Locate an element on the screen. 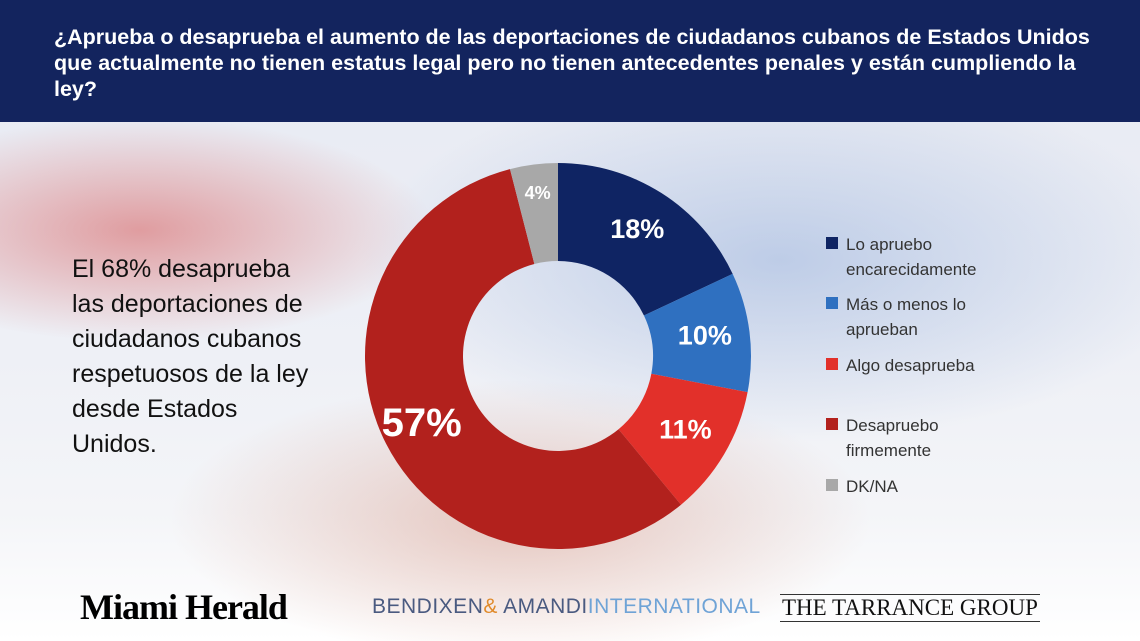 This screenshot has width=1140, height=641. logo: BENDIXEN& AMANDIINTERNATIONAL is located at coordinates (566, 607).